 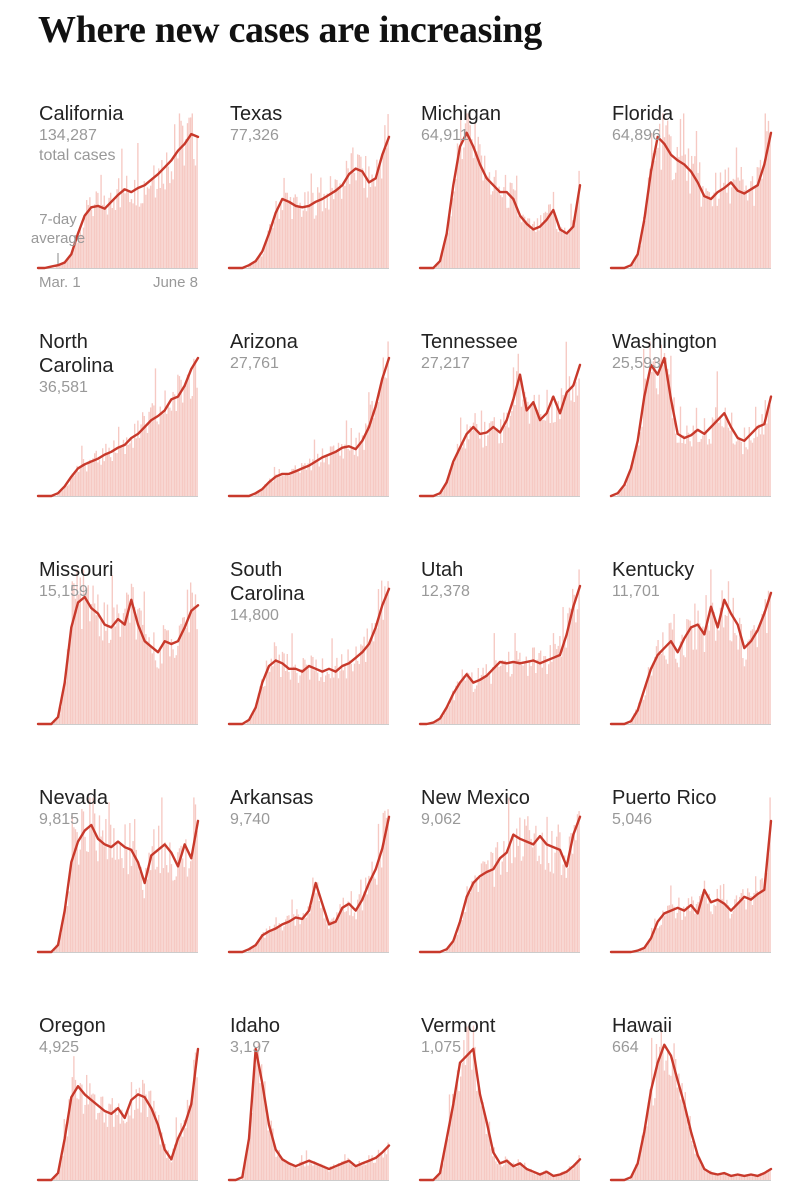 I want to click on state-name: Texas, so click(x=256, y=114).